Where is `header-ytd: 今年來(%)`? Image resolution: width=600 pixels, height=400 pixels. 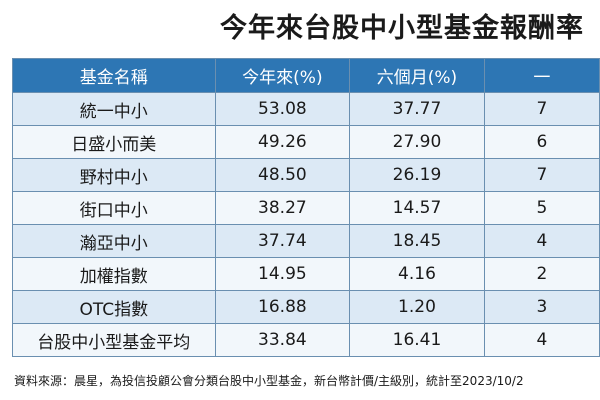
header-ytd: 今年來(%) is located at coordinates (282, 75).